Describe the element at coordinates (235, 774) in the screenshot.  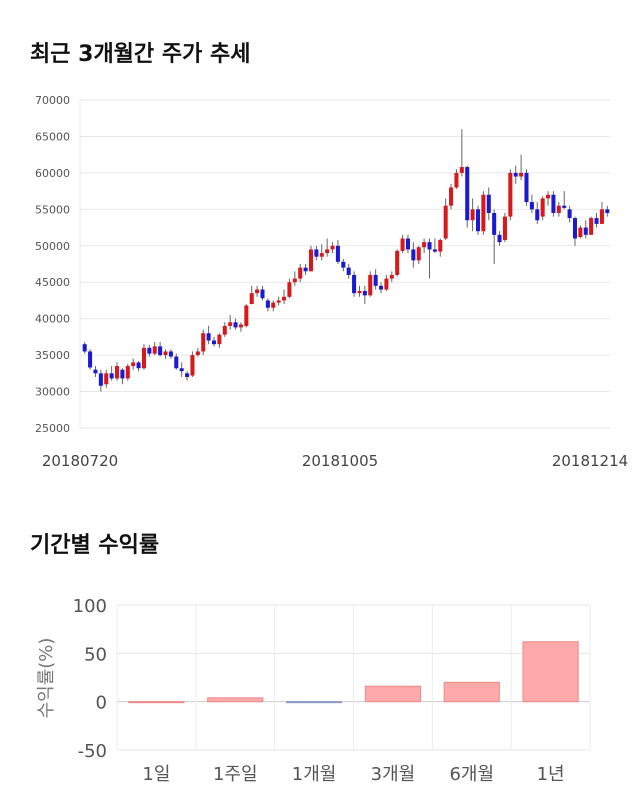
I see `x-tick-label: 1주일` at that location.